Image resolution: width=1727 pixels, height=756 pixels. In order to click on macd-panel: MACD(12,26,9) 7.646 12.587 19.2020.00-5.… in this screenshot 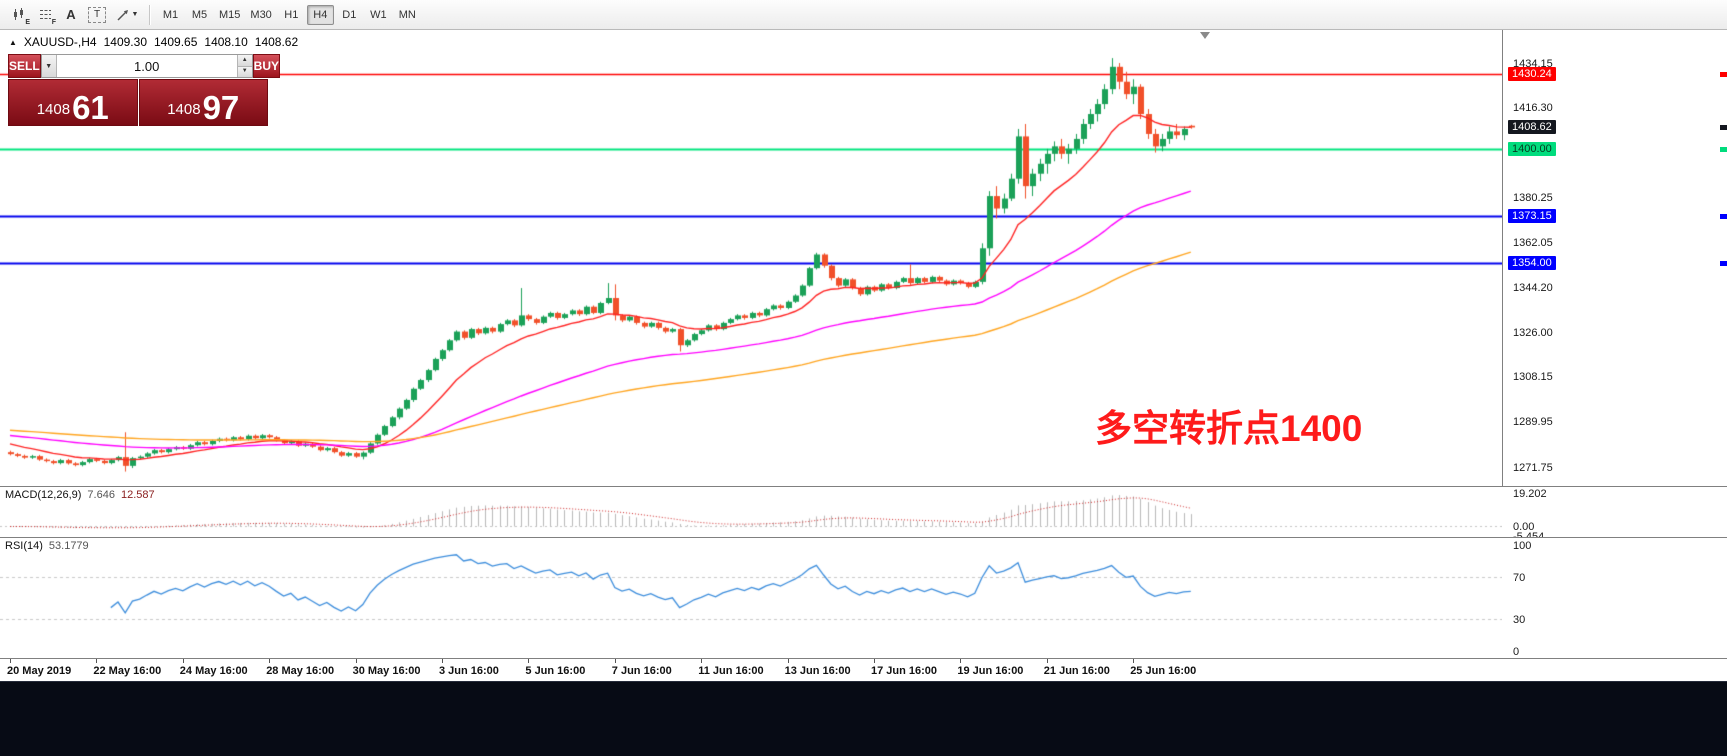, I will do `click(863, 514)`.